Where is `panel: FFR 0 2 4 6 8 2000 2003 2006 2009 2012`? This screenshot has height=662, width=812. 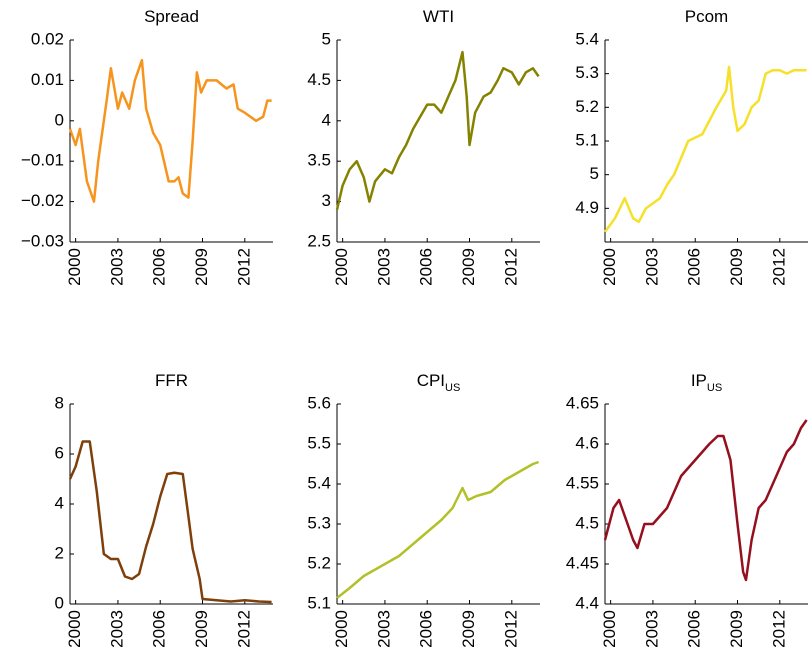
panel: FFR 0 2 4 6 8 2000 2003 2006 2009 2012 is located at coordinates (164, 509).